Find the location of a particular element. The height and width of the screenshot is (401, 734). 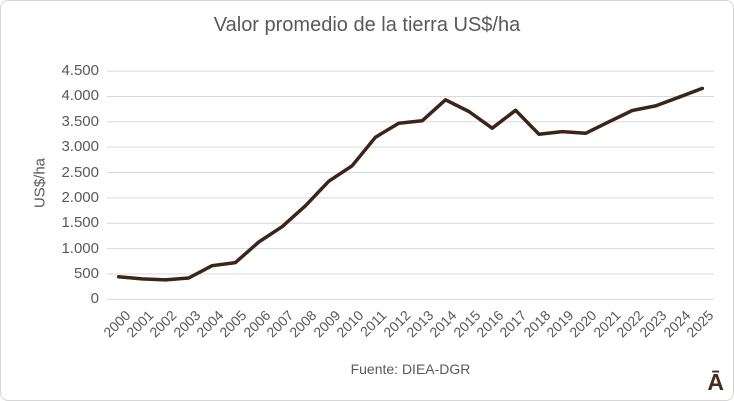

y-tick-label: 1.000 is located at coordinates (80, 248).